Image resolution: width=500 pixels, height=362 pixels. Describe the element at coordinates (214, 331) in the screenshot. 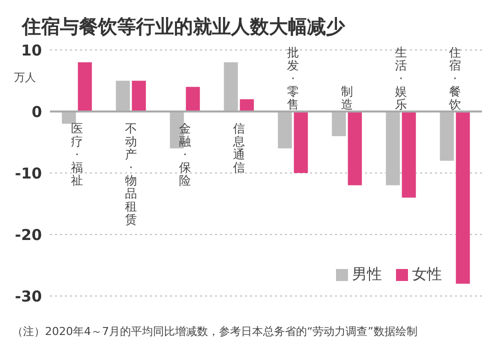

I see `text: （注）2020年4～7月的平均同比增减数，参考日本总务省的“劳动力调查”数据绘制` at that location.